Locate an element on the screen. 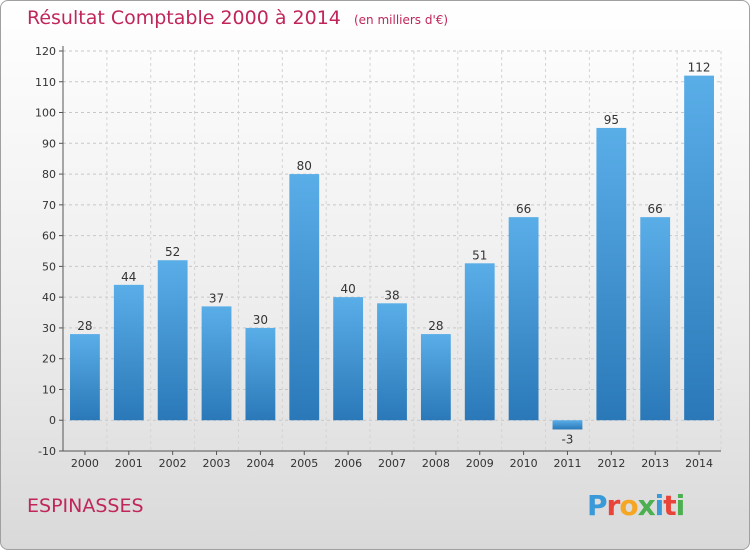  data-label: 44 is located at coordinates (128, 277).